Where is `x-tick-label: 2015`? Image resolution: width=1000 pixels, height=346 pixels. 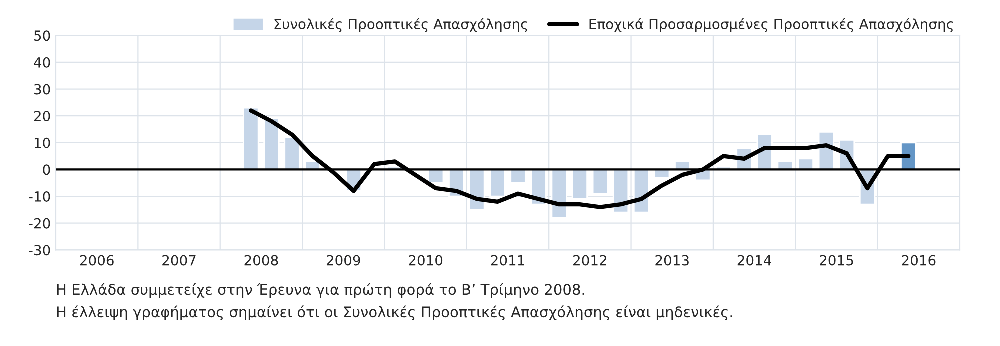
x-tick-label: 2015 is located at coordinates (837, 260).